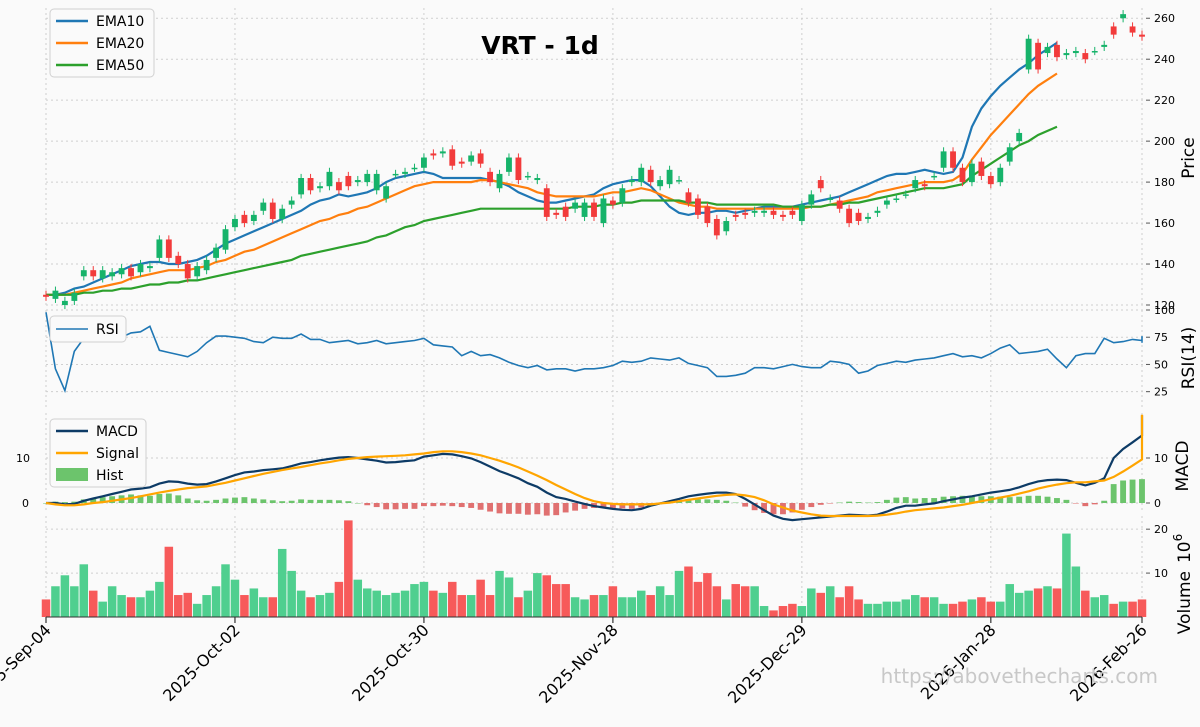  I want to click on price-ytick-label: 220, so click(1164, 100).